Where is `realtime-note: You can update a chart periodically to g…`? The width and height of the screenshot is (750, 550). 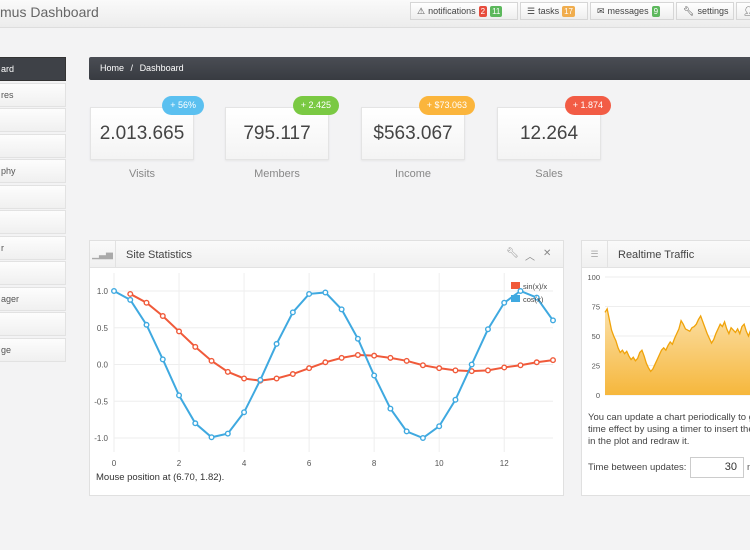
realtime-note: You can update a chart periodically to g… is located at coordinates (669, 429).